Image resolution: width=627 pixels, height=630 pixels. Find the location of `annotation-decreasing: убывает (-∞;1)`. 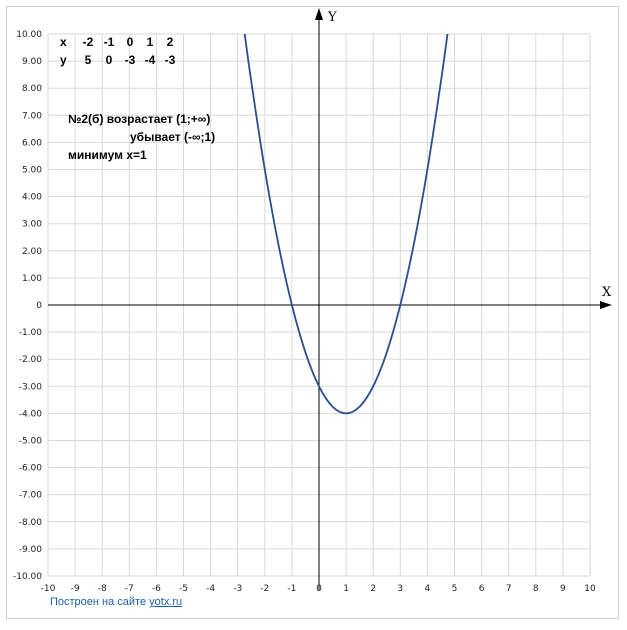

annotation-decreasing: убывает (-∞;1) is located at coordinates (172, 137).